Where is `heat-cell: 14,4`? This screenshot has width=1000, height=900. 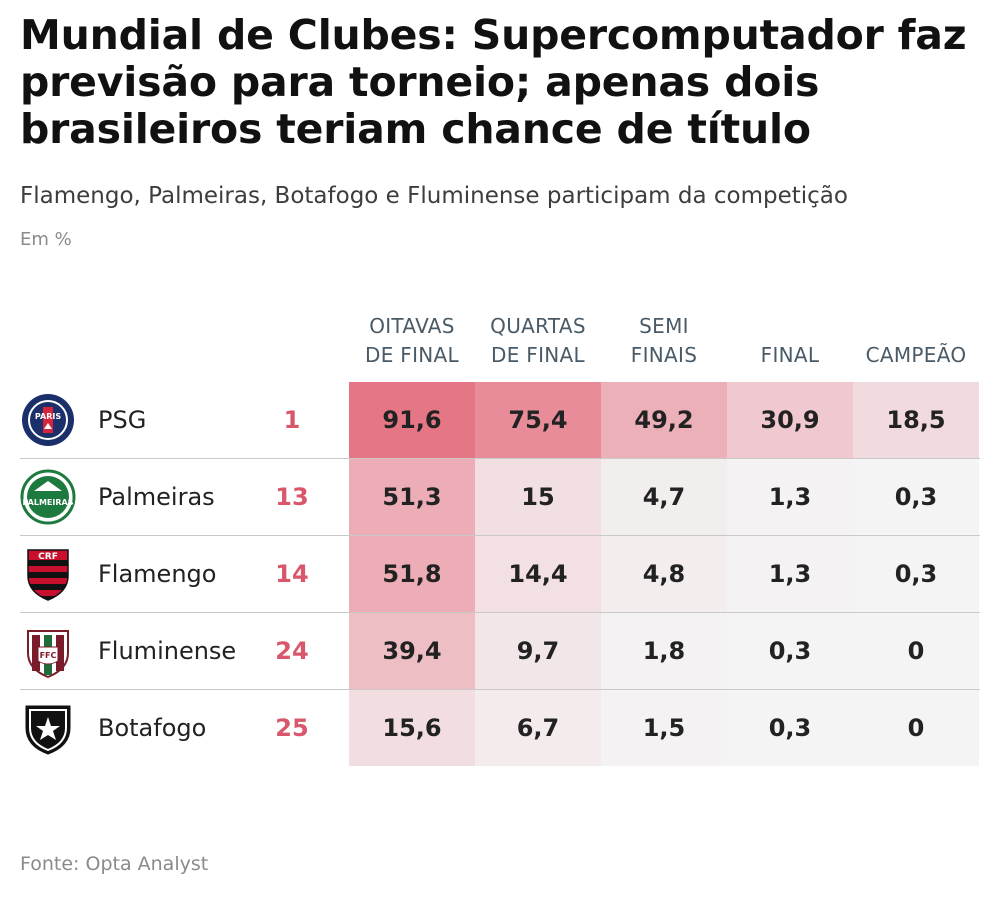
heat-cell: 14,4 is located at coordinates (538, 574).